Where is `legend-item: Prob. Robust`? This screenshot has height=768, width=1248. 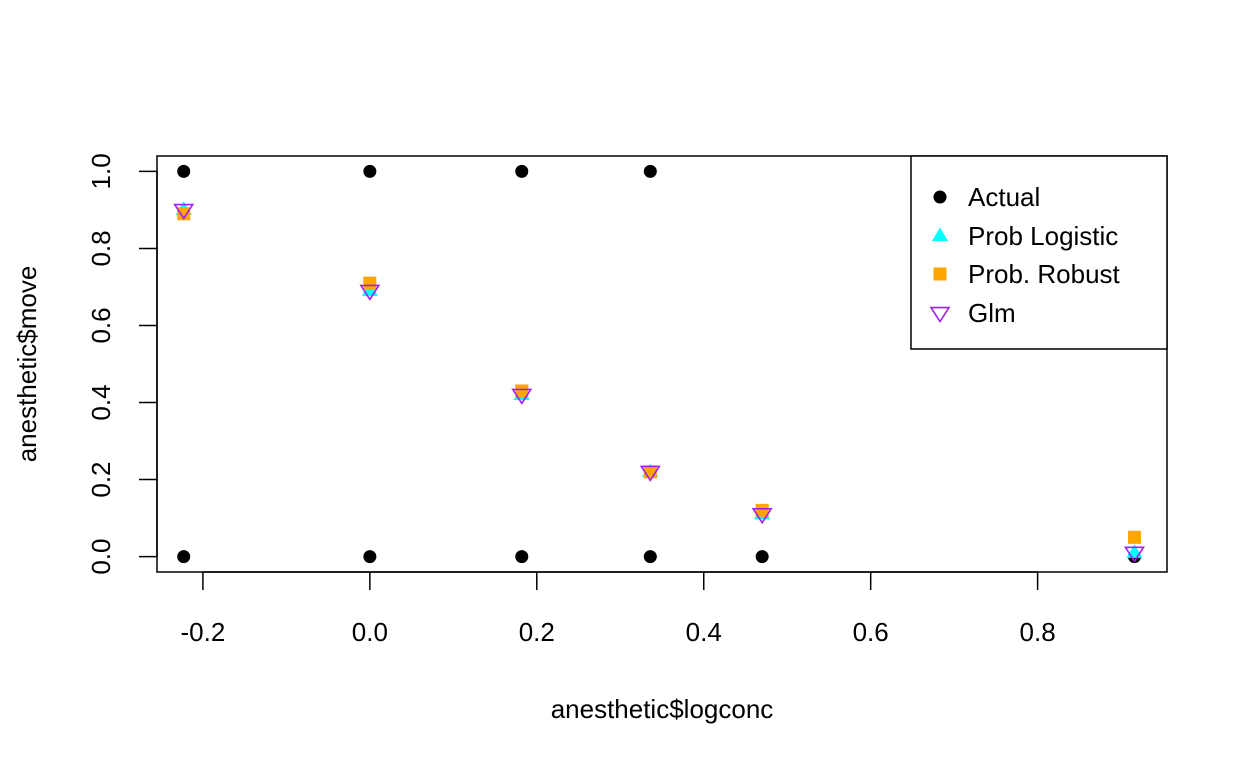
legend-item: Prob. Robust is located at coordinates (1027, 274).